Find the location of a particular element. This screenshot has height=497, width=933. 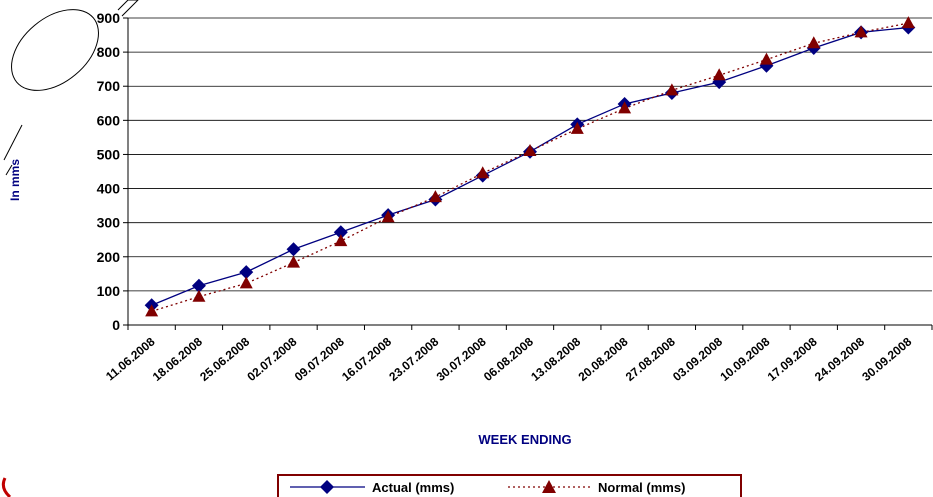

watermark-shape is located at coordinates (70, 248).